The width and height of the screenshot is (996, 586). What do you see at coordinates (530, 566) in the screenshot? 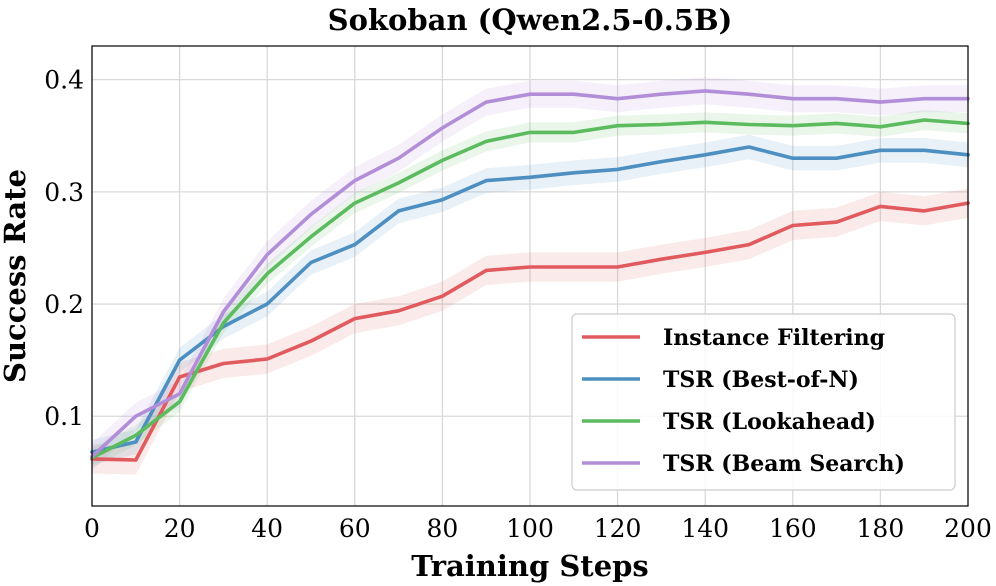
I see `x-axis-label: Training Steps` at bounding box center [530, 566].